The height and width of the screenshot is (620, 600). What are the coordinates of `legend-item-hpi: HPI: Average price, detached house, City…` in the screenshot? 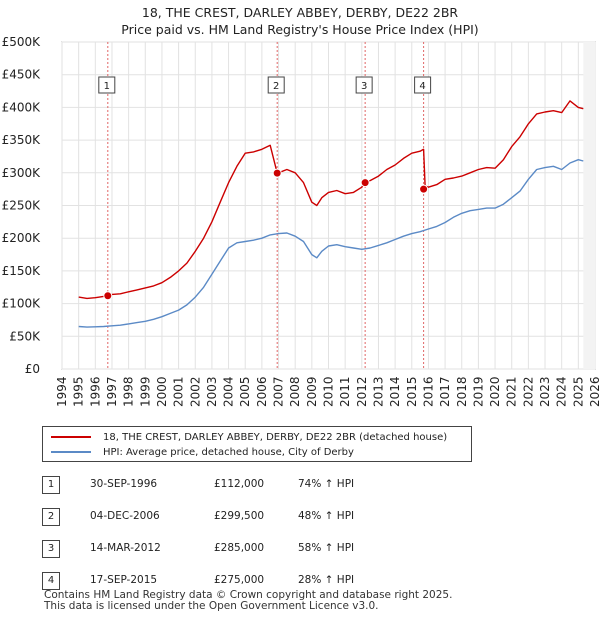 It's located at (202, 452).